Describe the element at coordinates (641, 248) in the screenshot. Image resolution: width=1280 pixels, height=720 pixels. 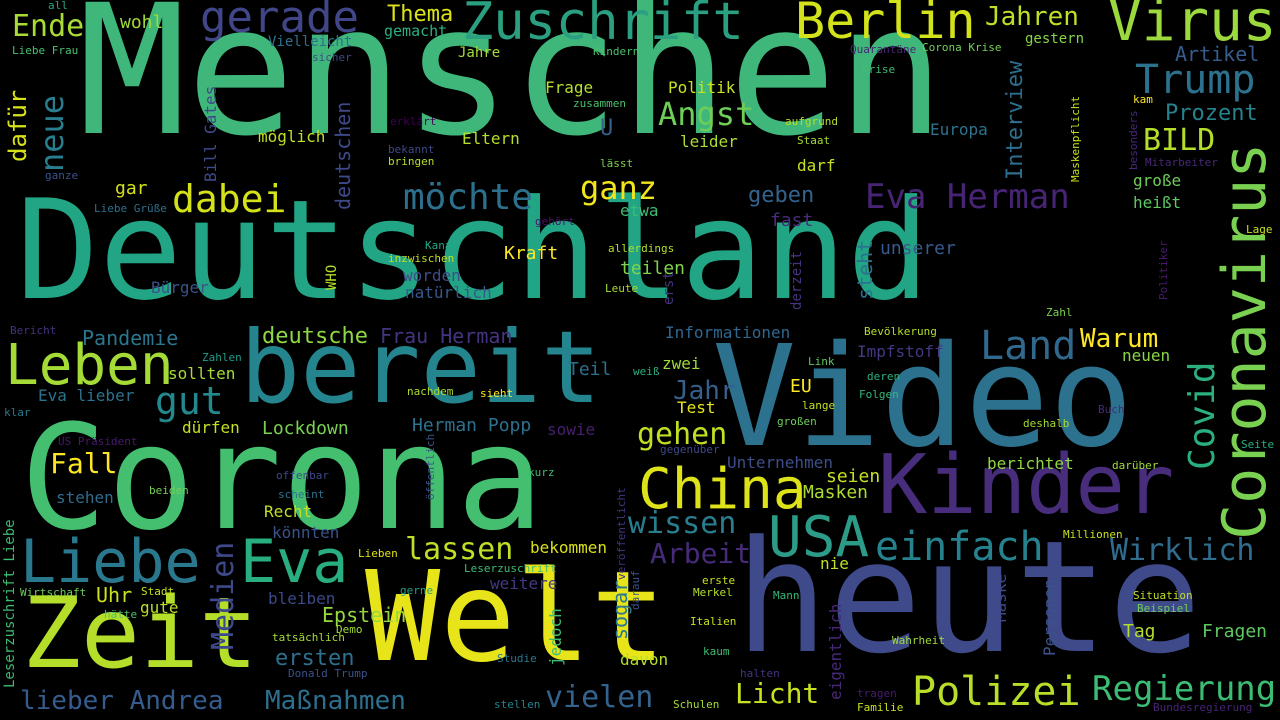
I see `word: allerdings` at that location.